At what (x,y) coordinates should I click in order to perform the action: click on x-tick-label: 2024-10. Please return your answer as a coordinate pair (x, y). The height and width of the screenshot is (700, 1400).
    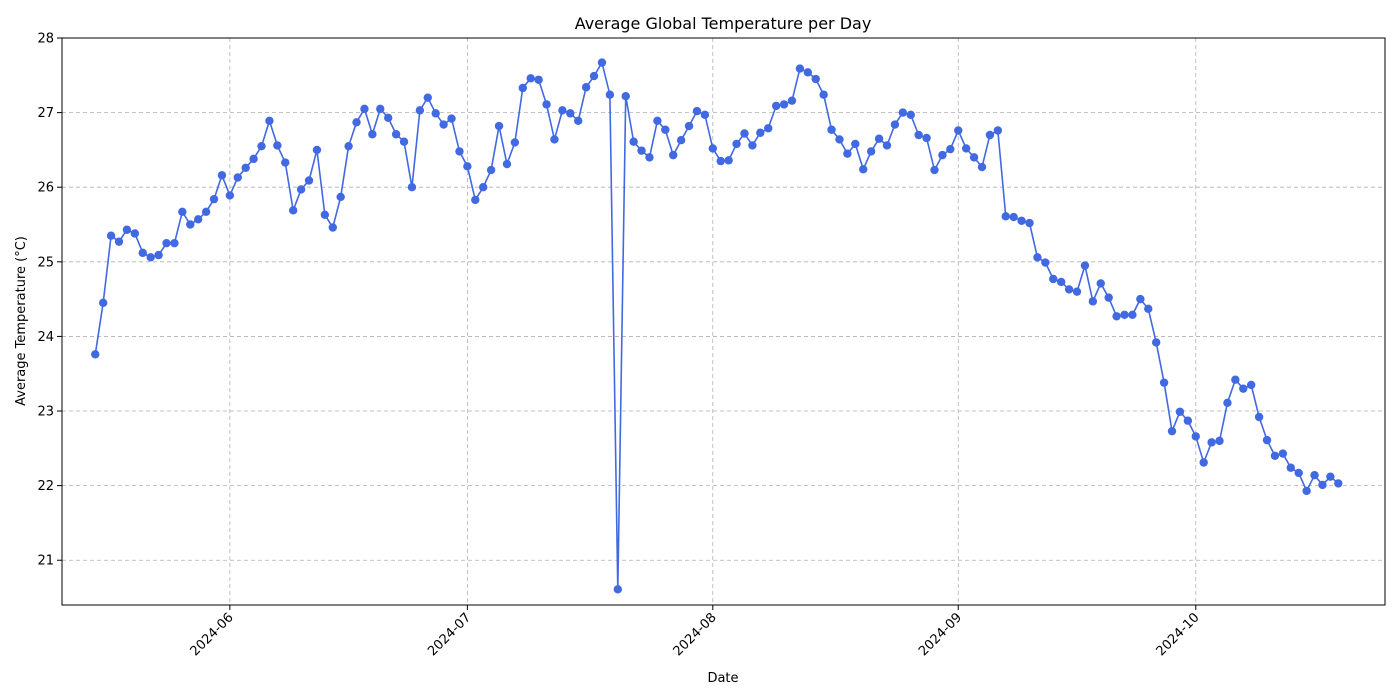
    Looking at the image, I should click on (1178, 634).